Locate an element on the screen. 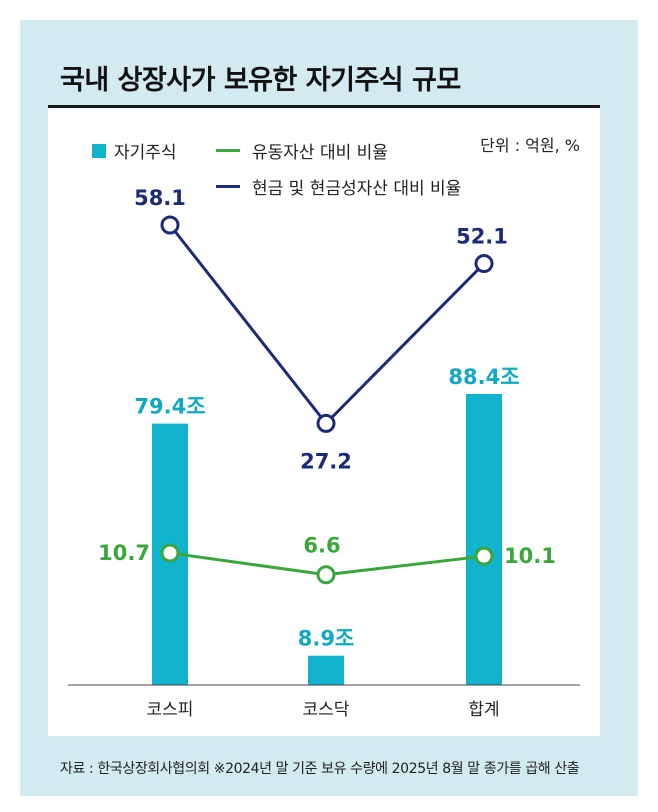  legend-green-label: 유동자산 대비 비율 is located at coordinates (320, 153).